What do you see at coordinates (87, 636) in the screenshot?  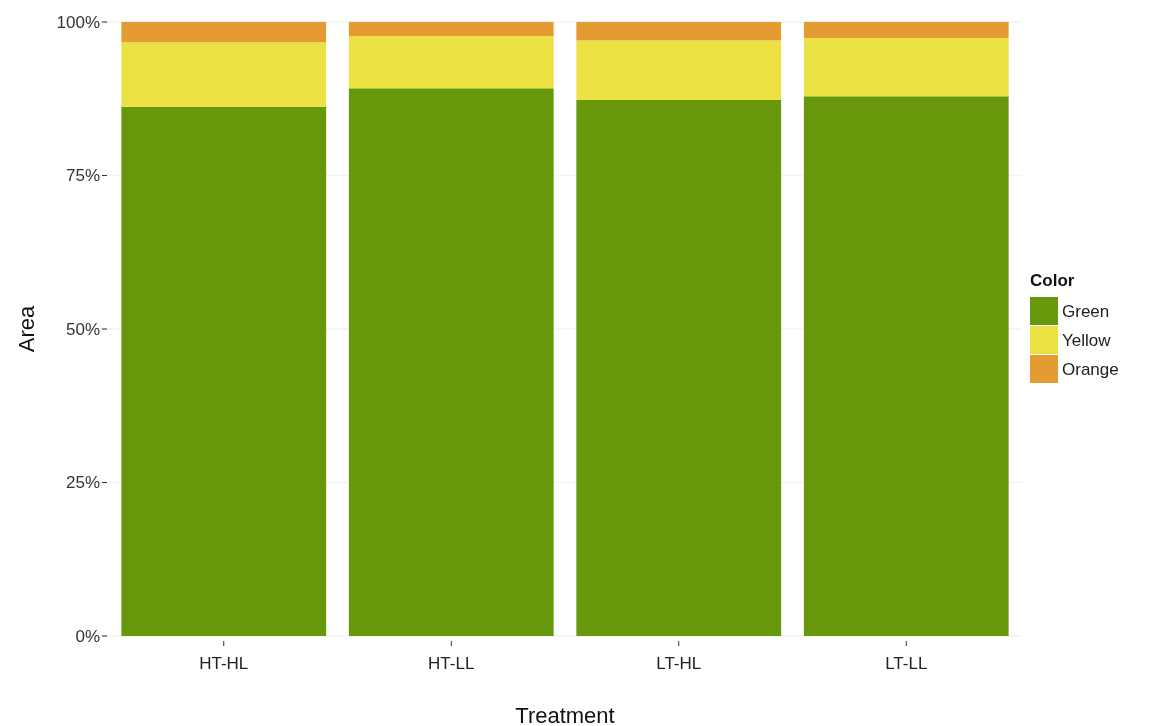 I see `y-tick-label: 0%` at bounding box center [87, 636].